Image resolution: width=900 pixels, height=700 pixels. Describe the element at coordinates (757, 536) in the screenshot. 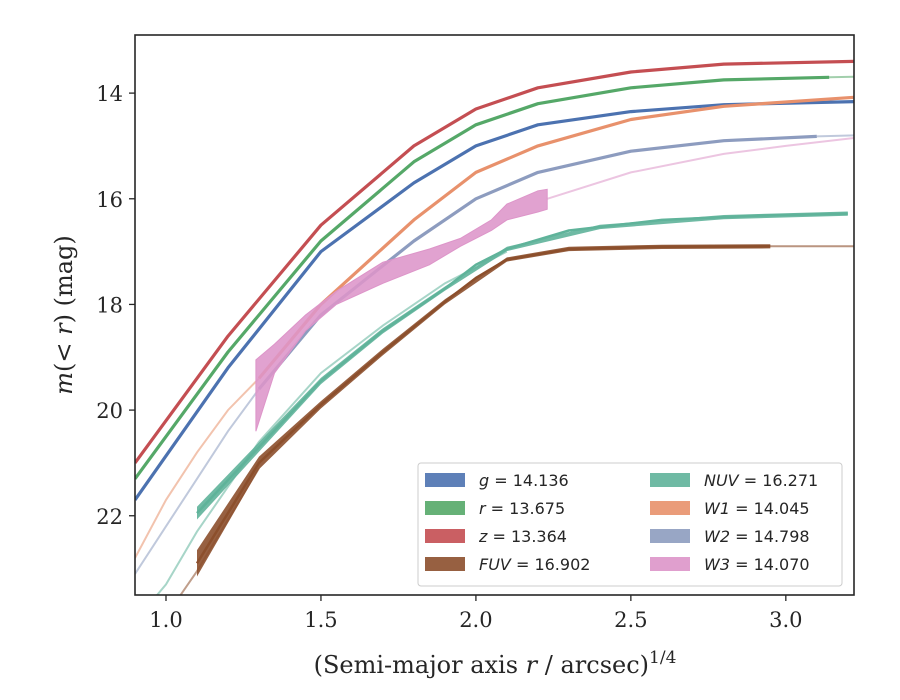

I see `legend-label-w2: W2 = 14.798` at that location.